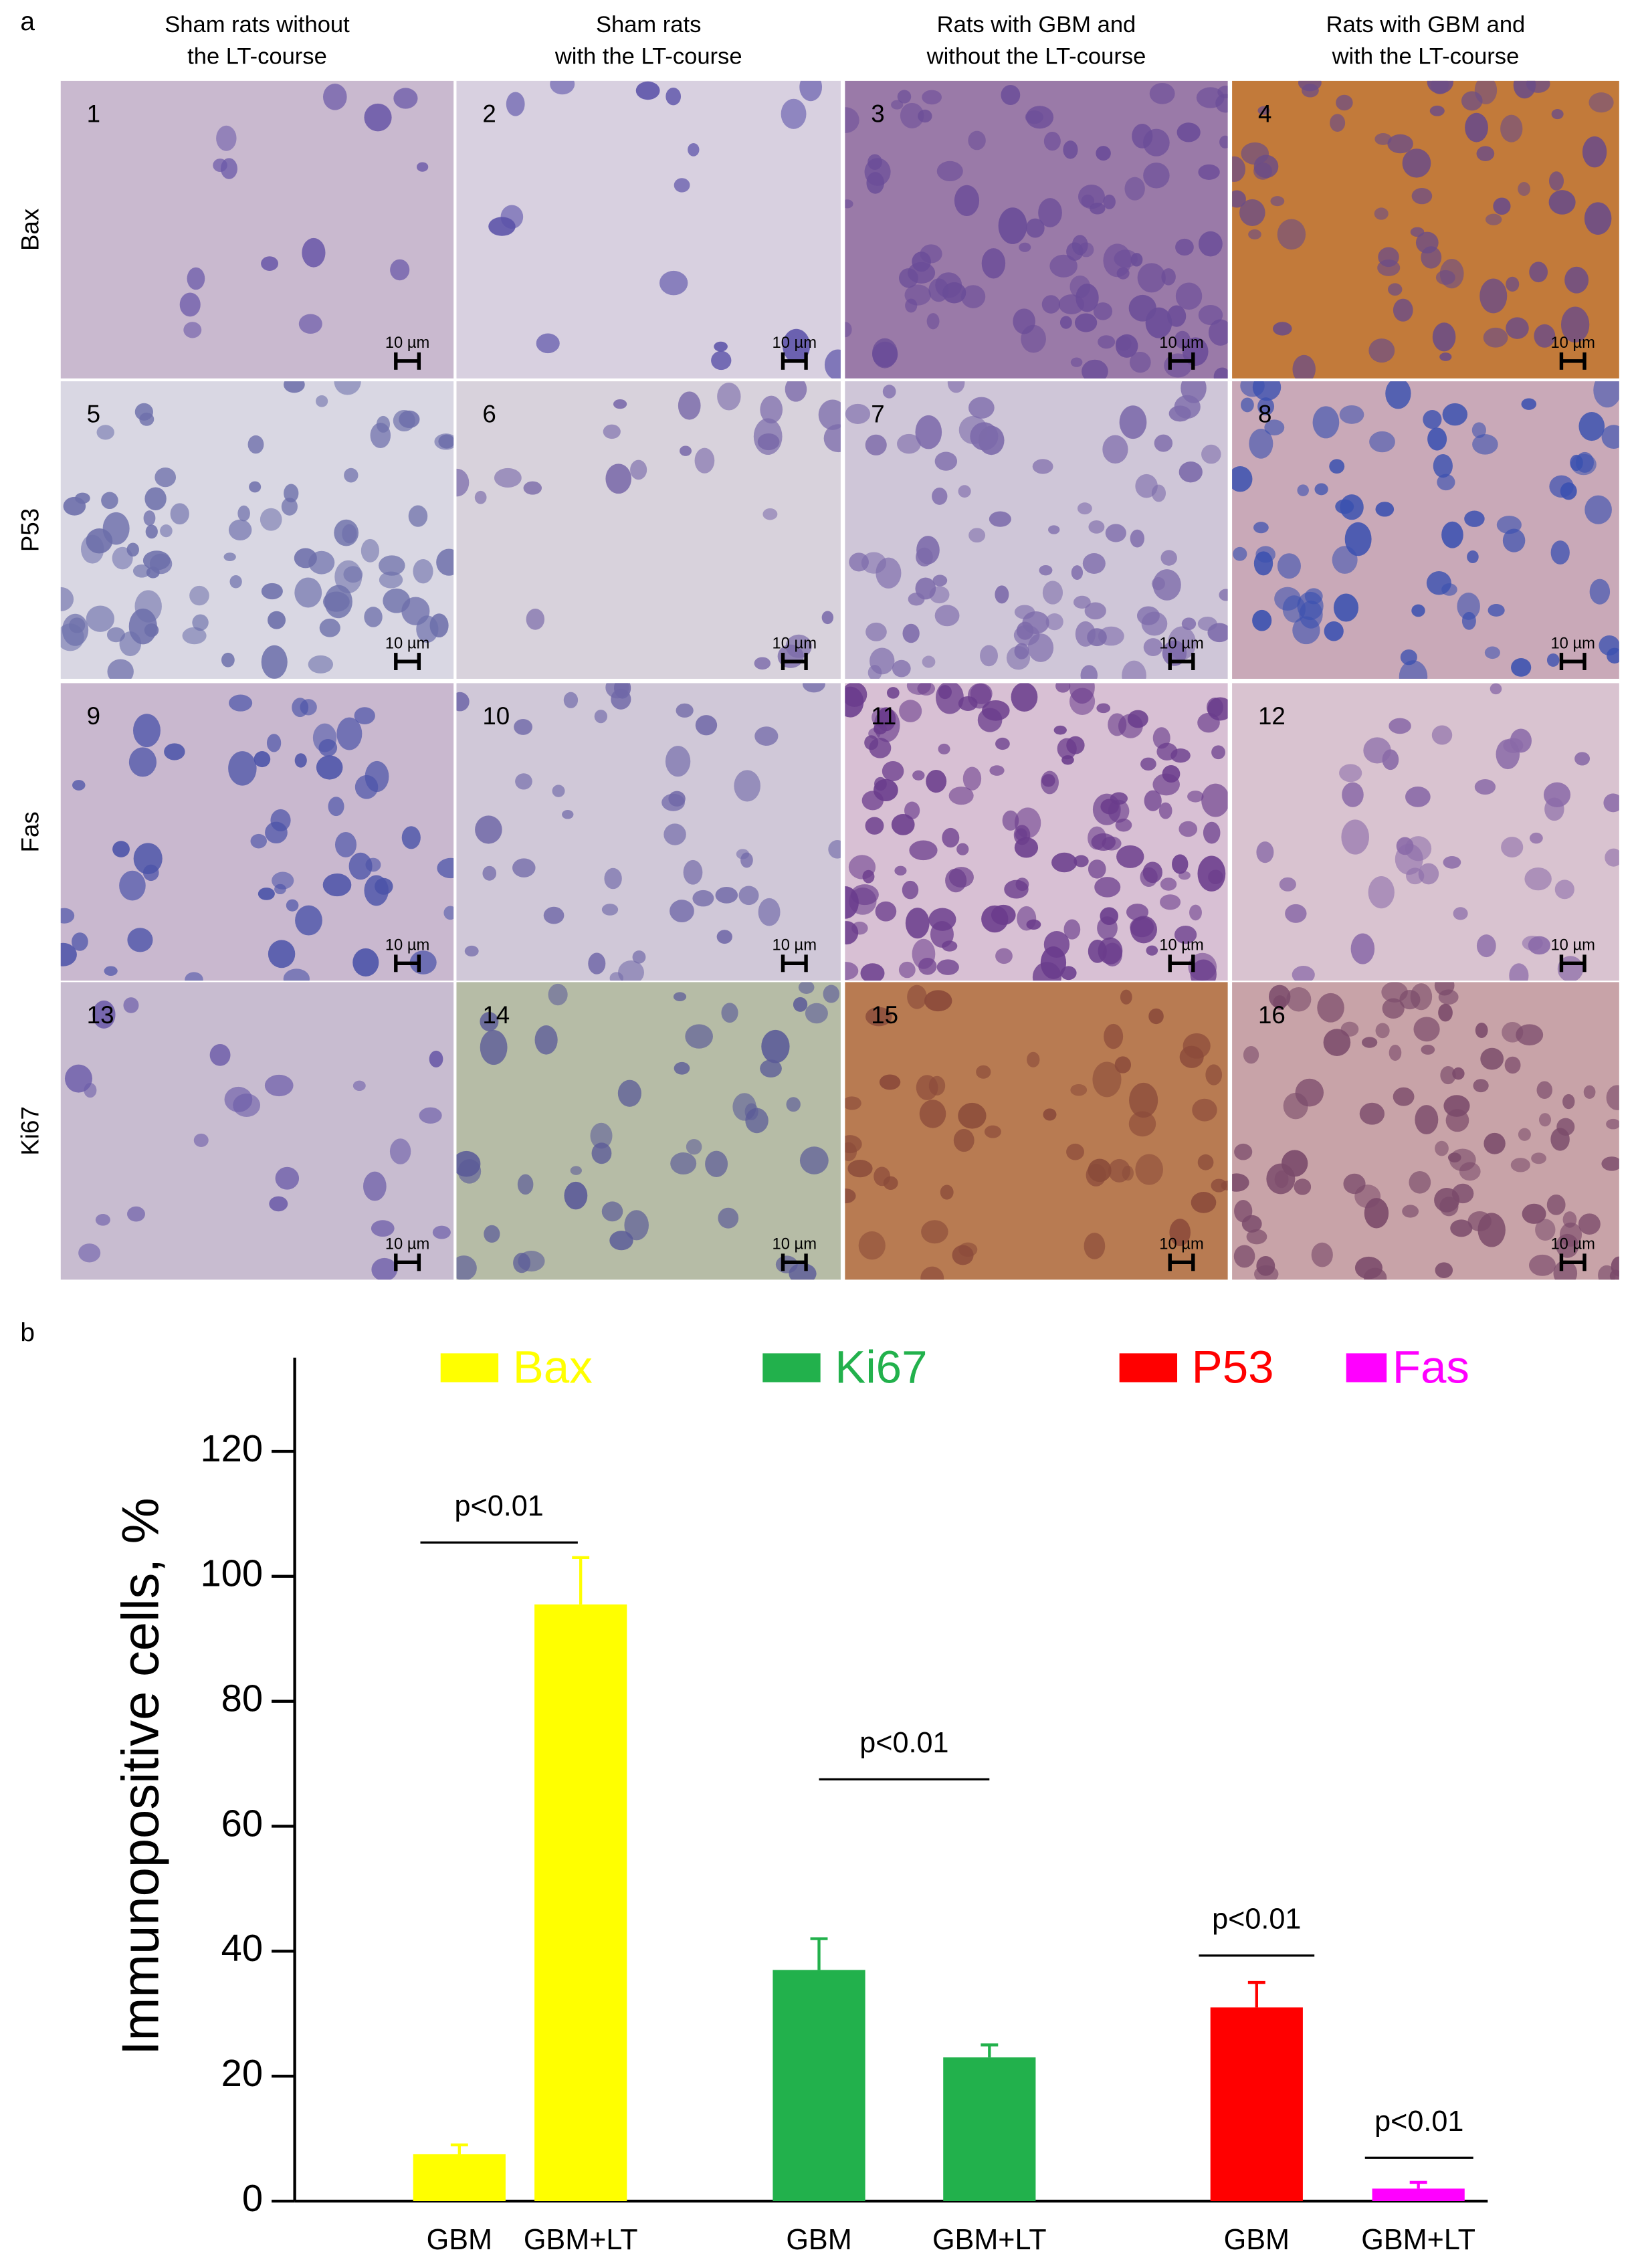 The height and width of the screenshot is (2268, 1638). Describe the element at coordinates (93, 716) in the screenshot. I see `panel-number: 9` at that location.